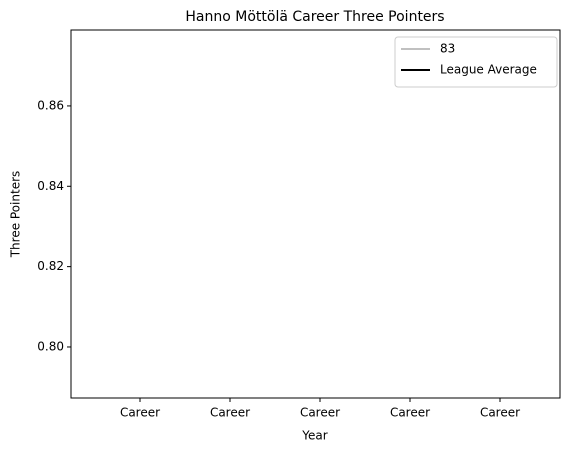 This screenshot has height=453, width=579. I want to click on legend-label: 83, so click(447, 49).